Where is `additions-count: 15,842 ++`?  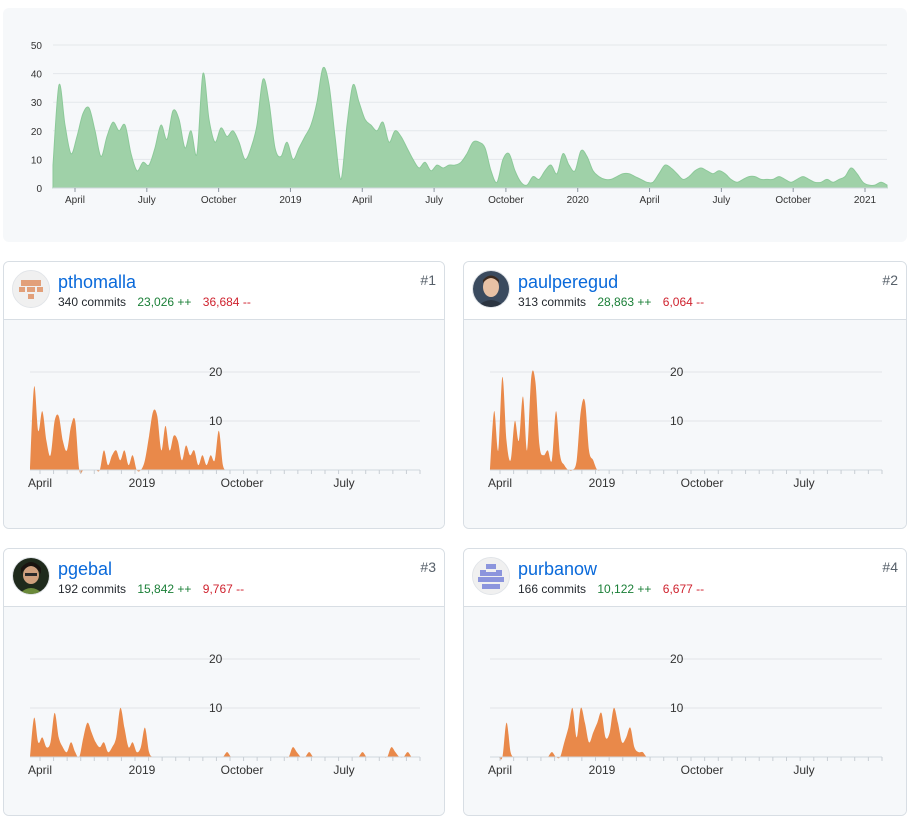 additions-count: 15,842 ++ is located at coordinates (164, 589).